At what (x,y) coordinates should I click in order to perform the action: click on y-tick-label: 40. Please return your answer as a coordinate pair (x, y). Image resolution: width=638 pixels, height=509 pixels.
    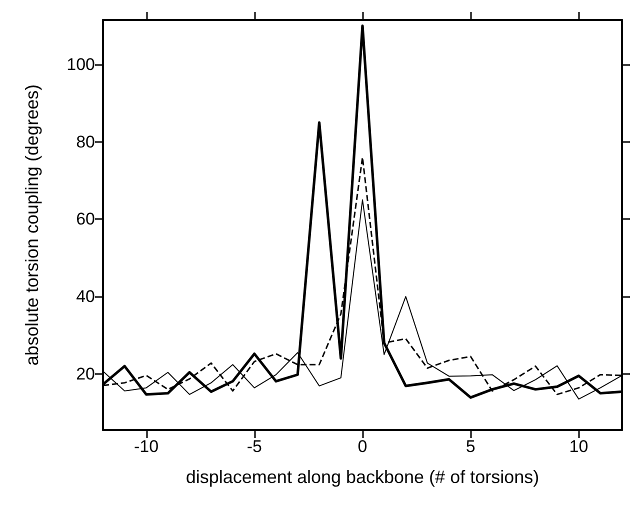
    Looking at the image, I should click on (85, 296).